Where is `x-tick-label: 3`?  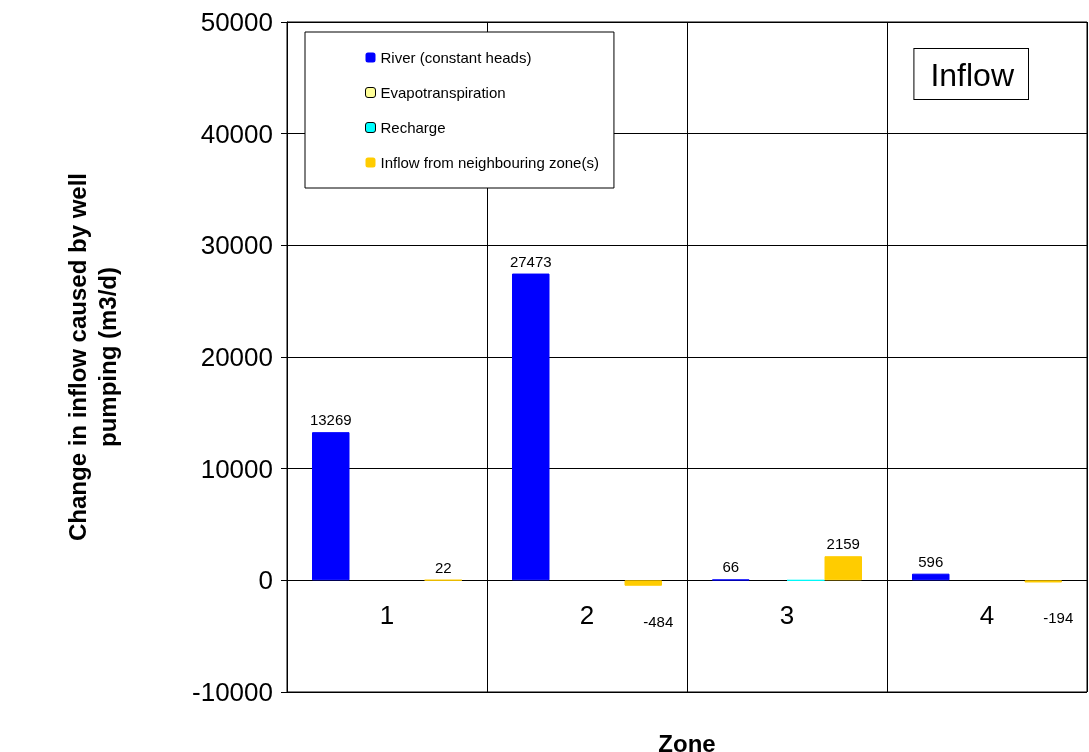 x-tick-label: 3 is located at coordinates (787, 615).